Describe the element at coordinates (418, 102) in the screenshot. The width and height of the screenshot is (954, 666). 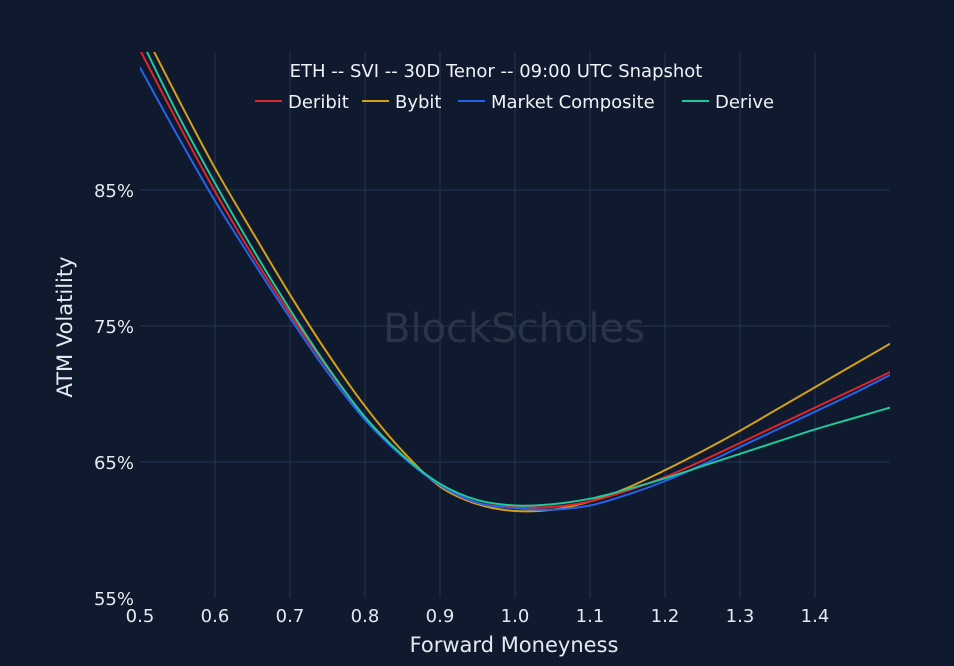
I see `legend-label: Bybit` at that location.